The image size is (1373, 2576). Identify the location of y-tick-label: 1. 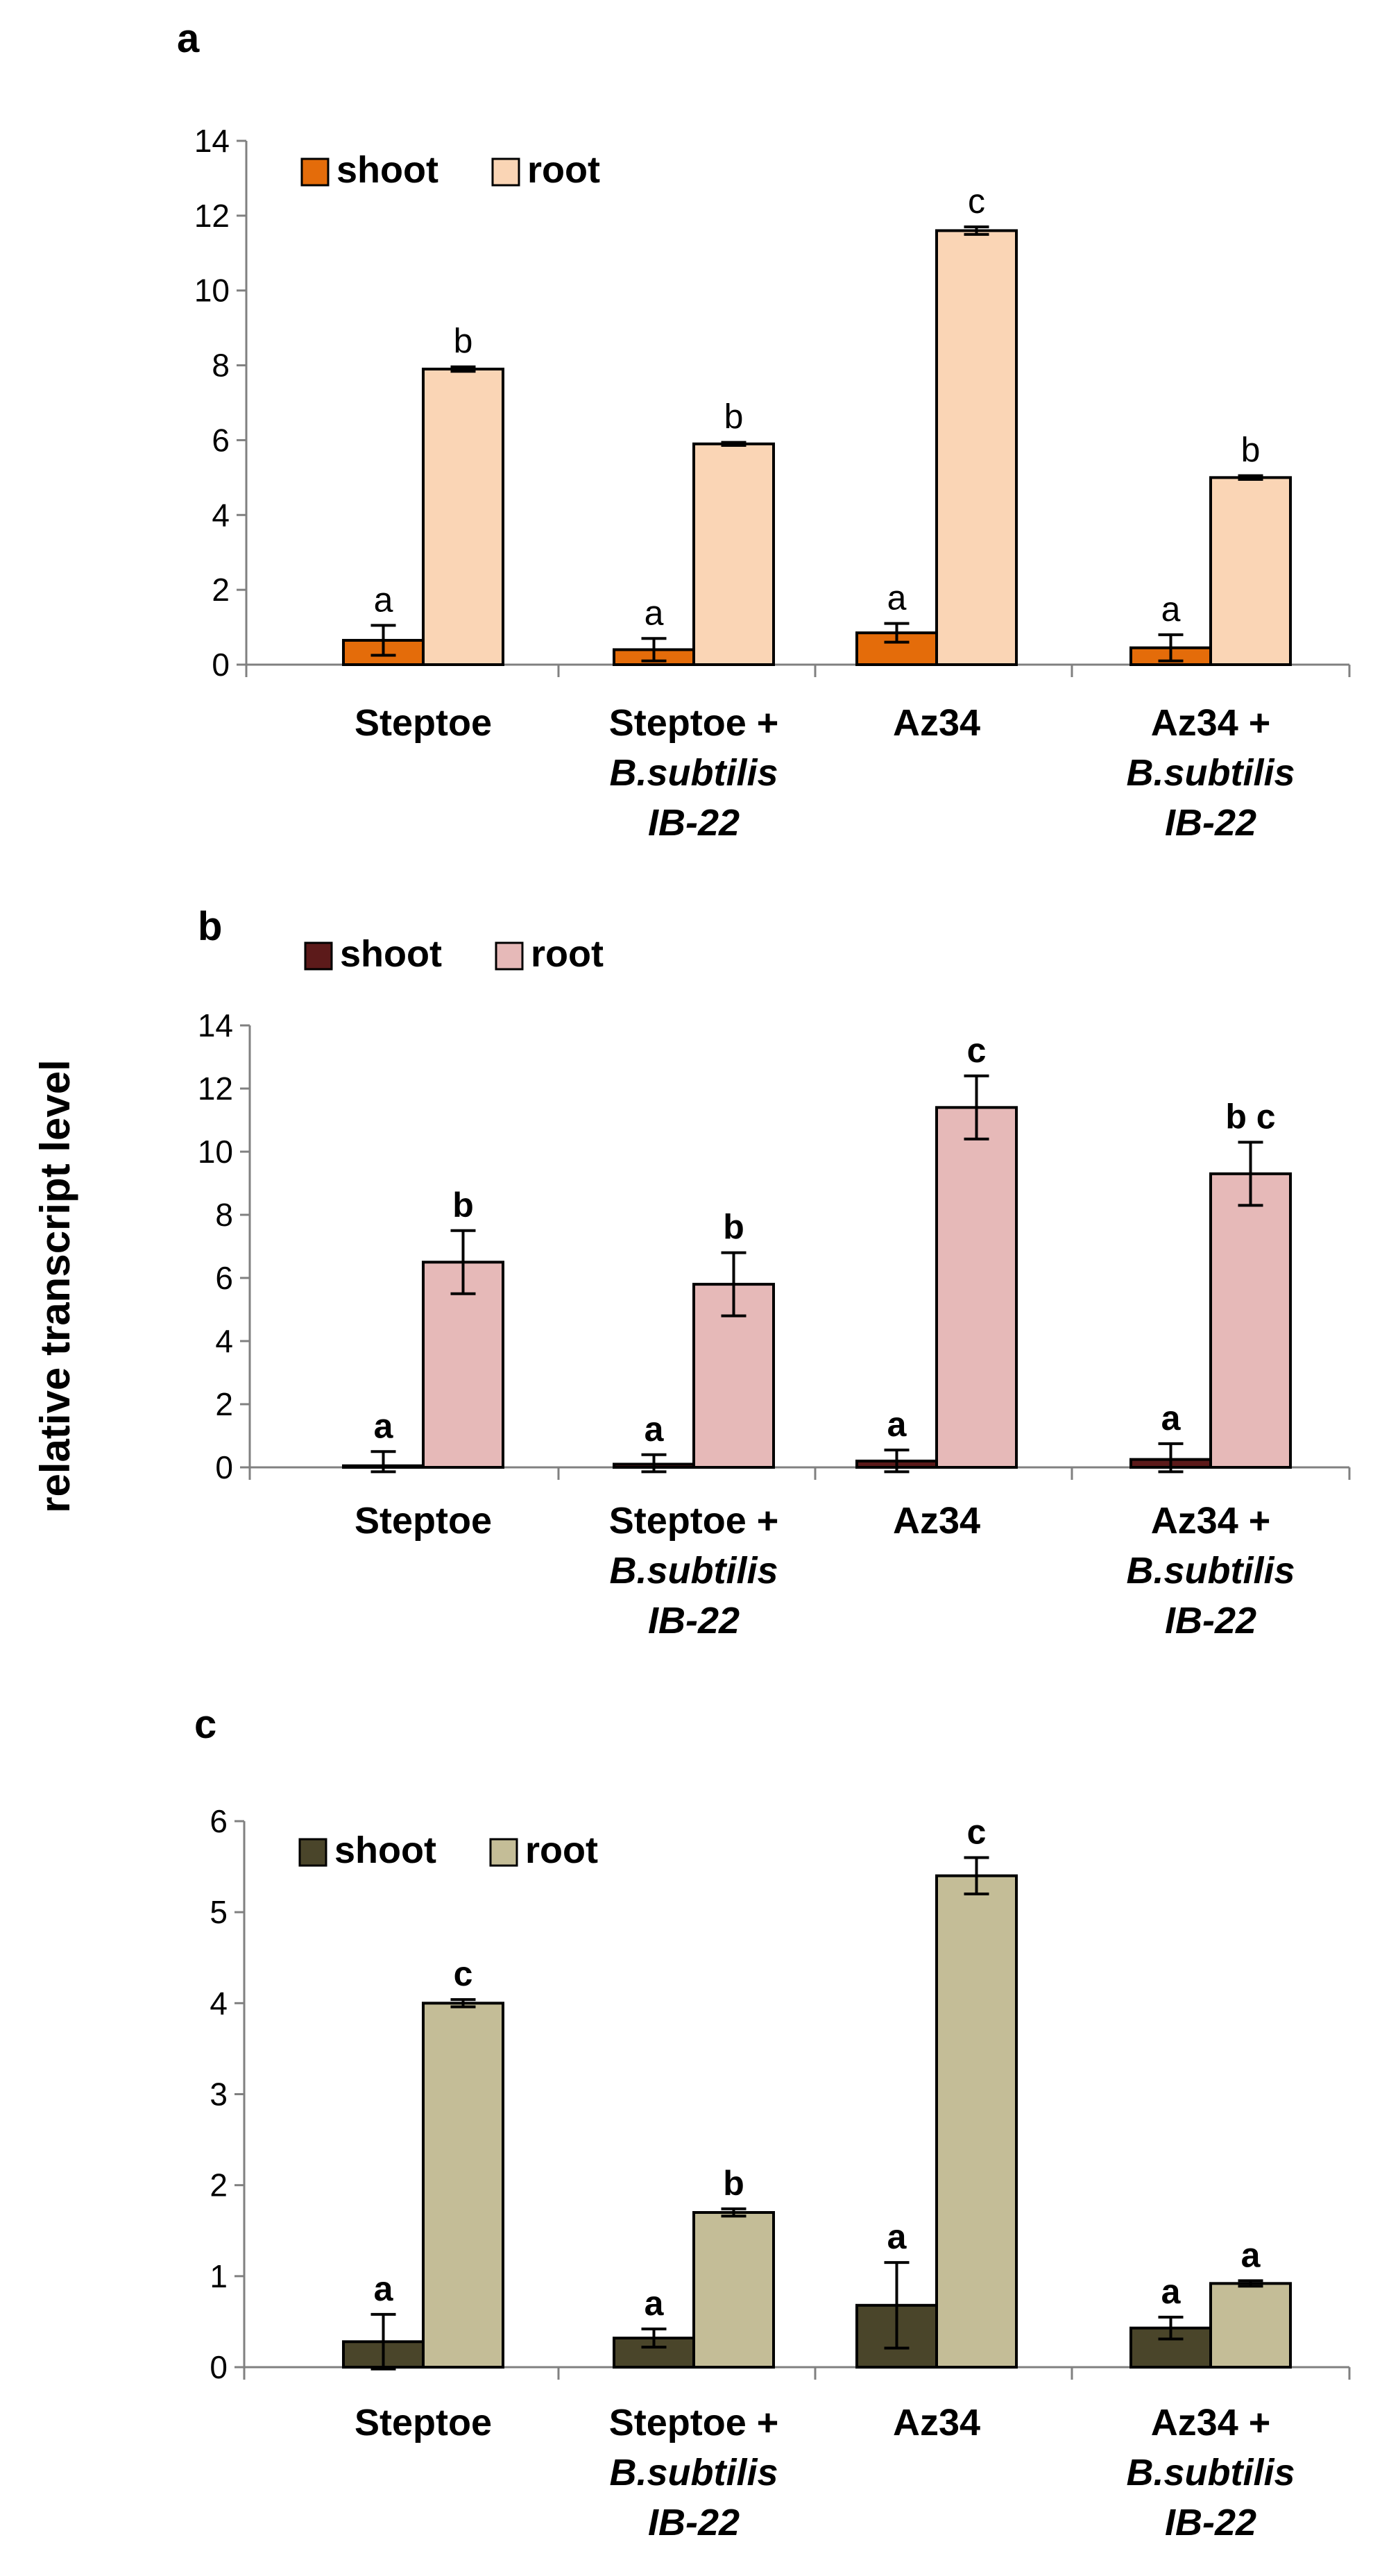
(219, 2276).